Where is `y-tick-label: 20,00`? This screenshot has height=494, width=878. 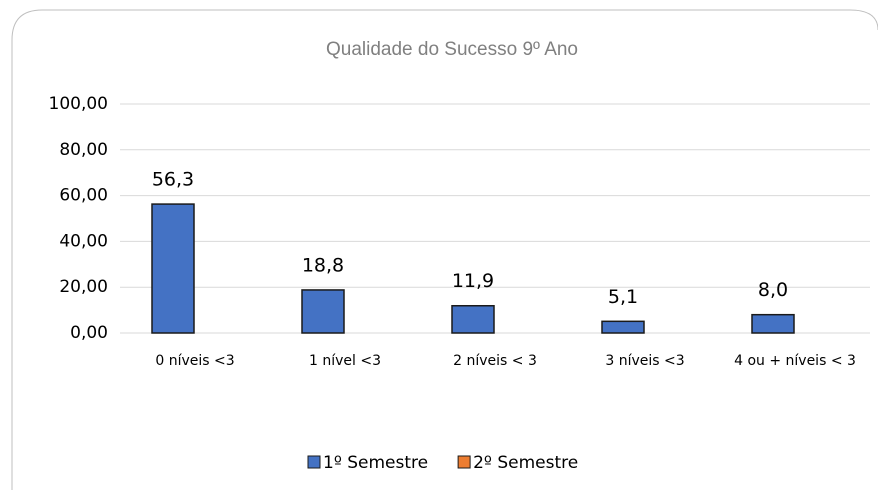 y-tick-label: 20,00 is located at coordinates (83, 287).